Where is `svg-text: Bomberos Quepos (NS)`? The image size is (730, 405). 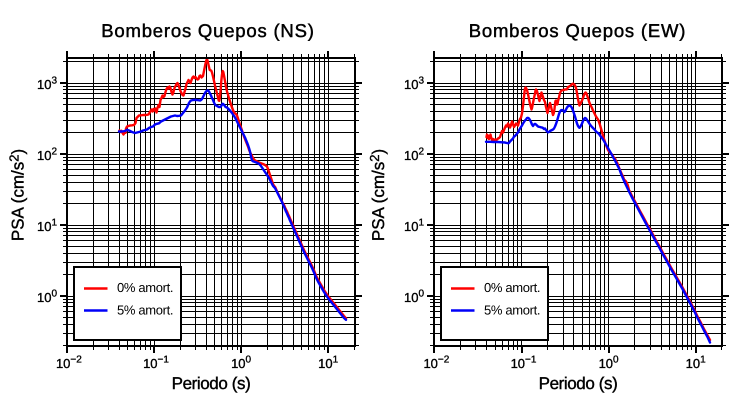
svg-text: Bomberos Quepos (NS) is located at coordinates (207, 30).